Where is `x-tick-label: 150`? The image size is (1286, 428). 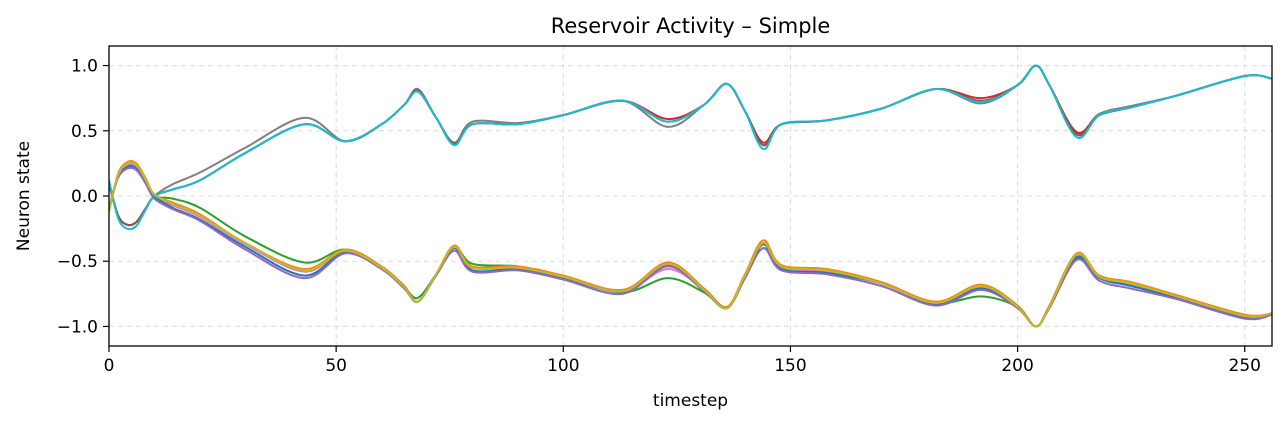 x-tick-label: 150 is located at coordinates (790, 366).